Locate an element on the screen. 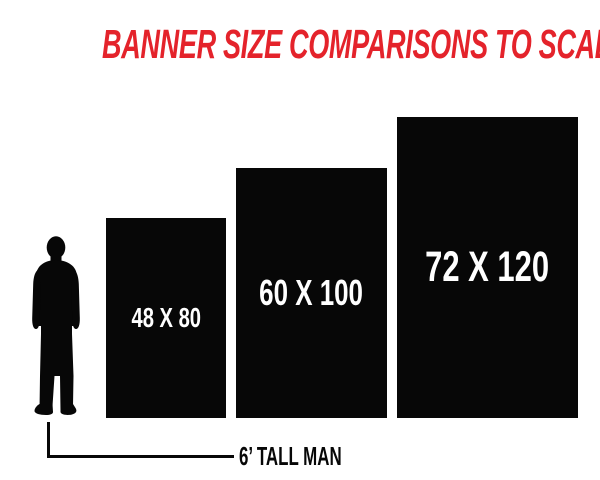 This screenshot has width=600, height=480. page-title: BANNER SIZE COMPARISONS TO SCALE is located at coordinates (350, 44).